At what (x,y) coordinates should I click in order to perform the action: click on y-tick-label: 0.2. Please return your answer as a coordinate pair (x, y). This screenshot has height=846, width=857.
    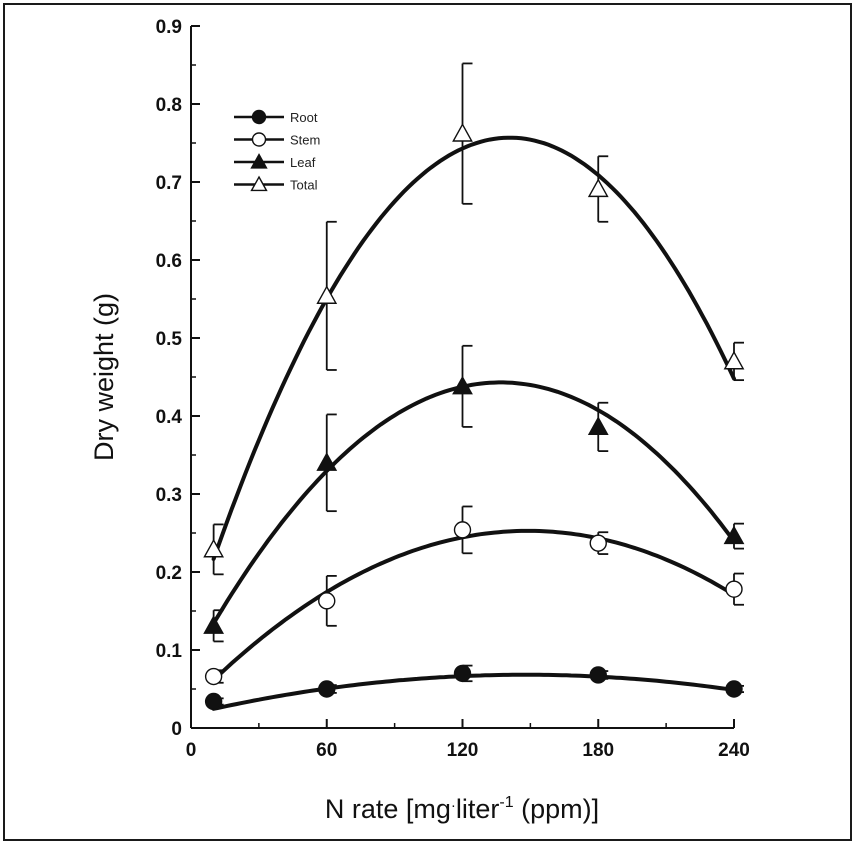
    Looking at the image, I should click on (169, 573).